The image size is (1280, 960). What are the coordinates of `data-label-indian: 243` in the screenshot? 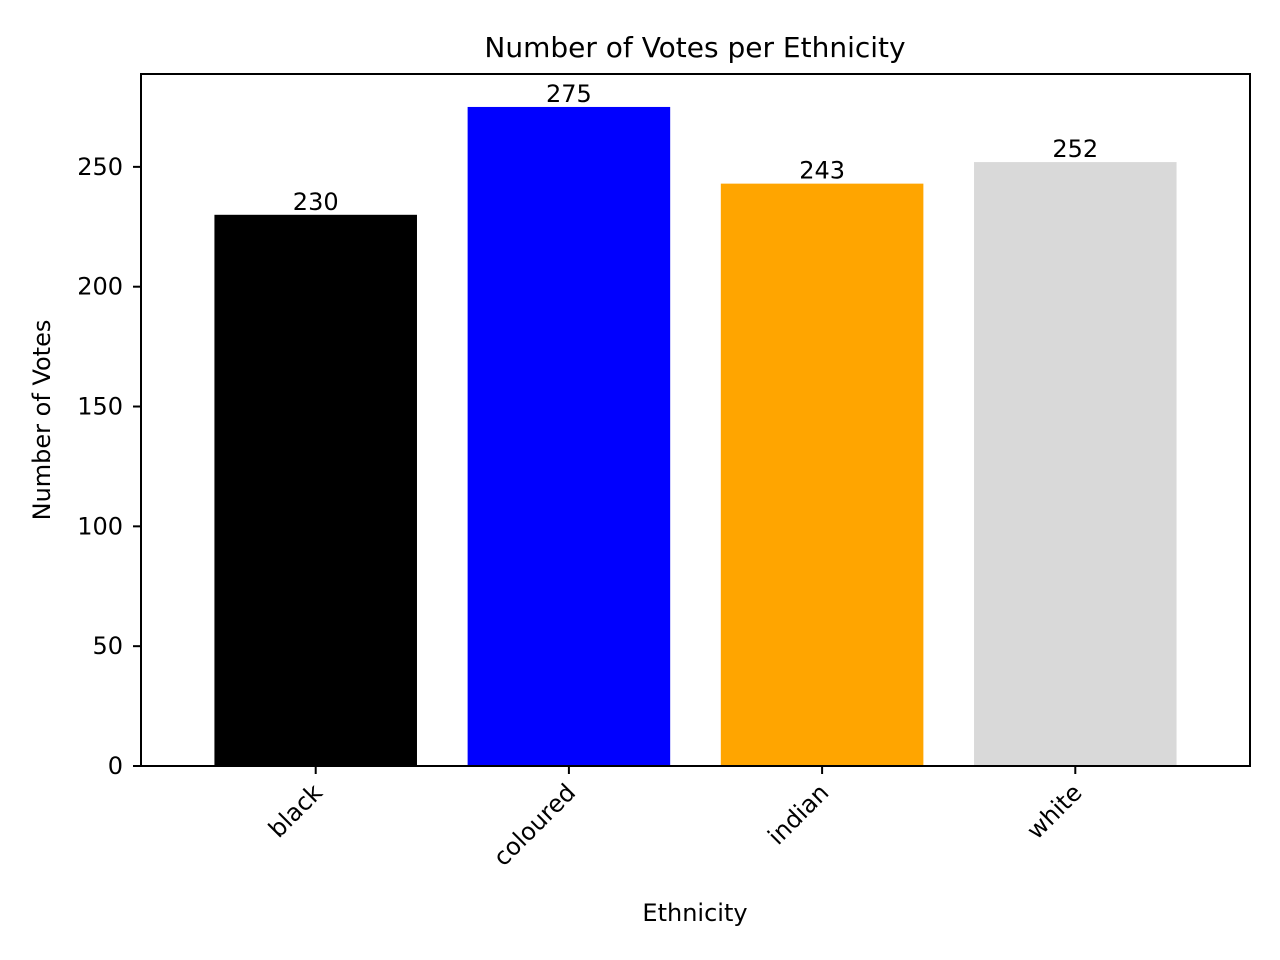 It's located at (822, 171).